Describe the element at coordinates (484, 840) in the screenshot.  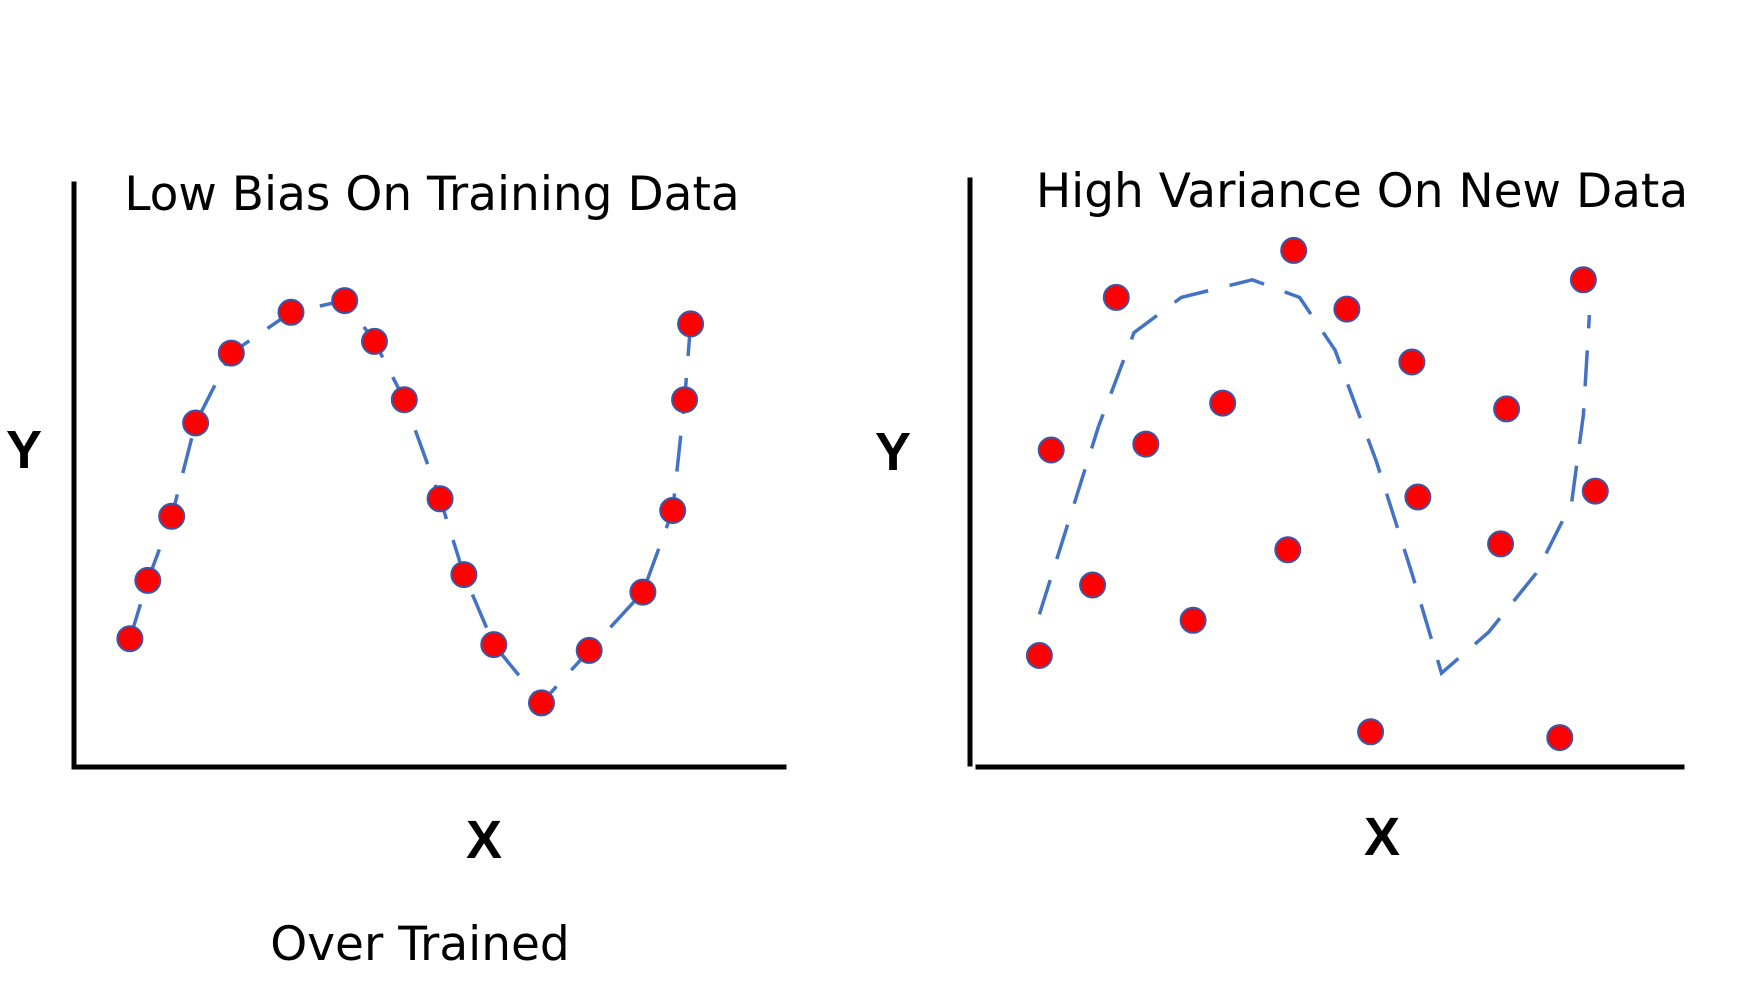
I see `left-x-axis-label: X` at that location.